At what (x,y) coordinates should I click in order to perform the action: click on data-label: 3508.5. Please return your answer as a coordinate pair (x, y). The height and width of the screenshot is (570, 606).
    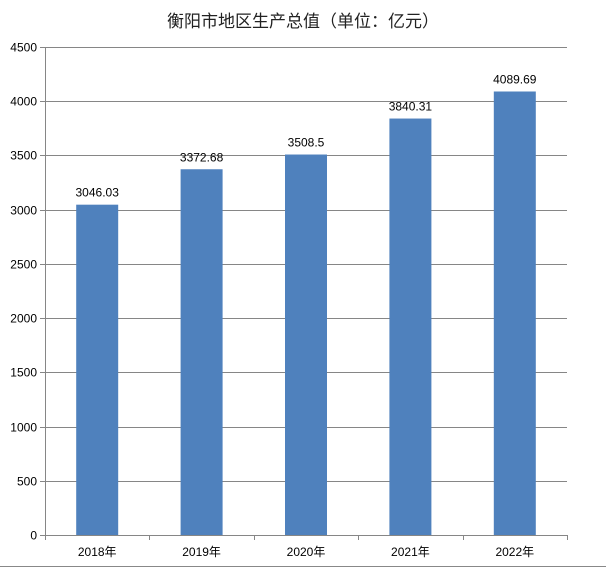
    Looking at the image, I should click on (306, 143).